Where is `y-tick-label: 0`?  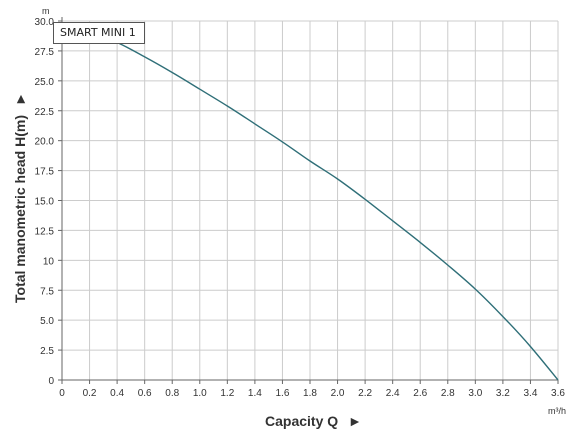
y-tick-label: 0 is located at coordinates (51, 381).